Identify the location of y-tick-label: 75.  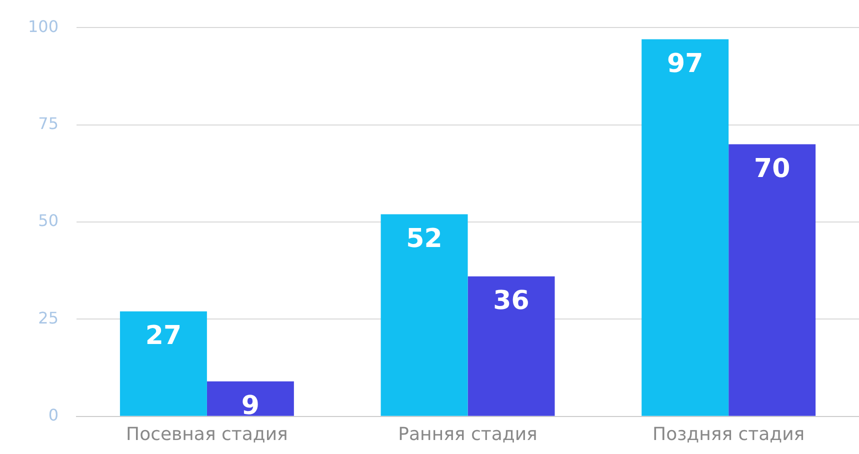
(48, 123).